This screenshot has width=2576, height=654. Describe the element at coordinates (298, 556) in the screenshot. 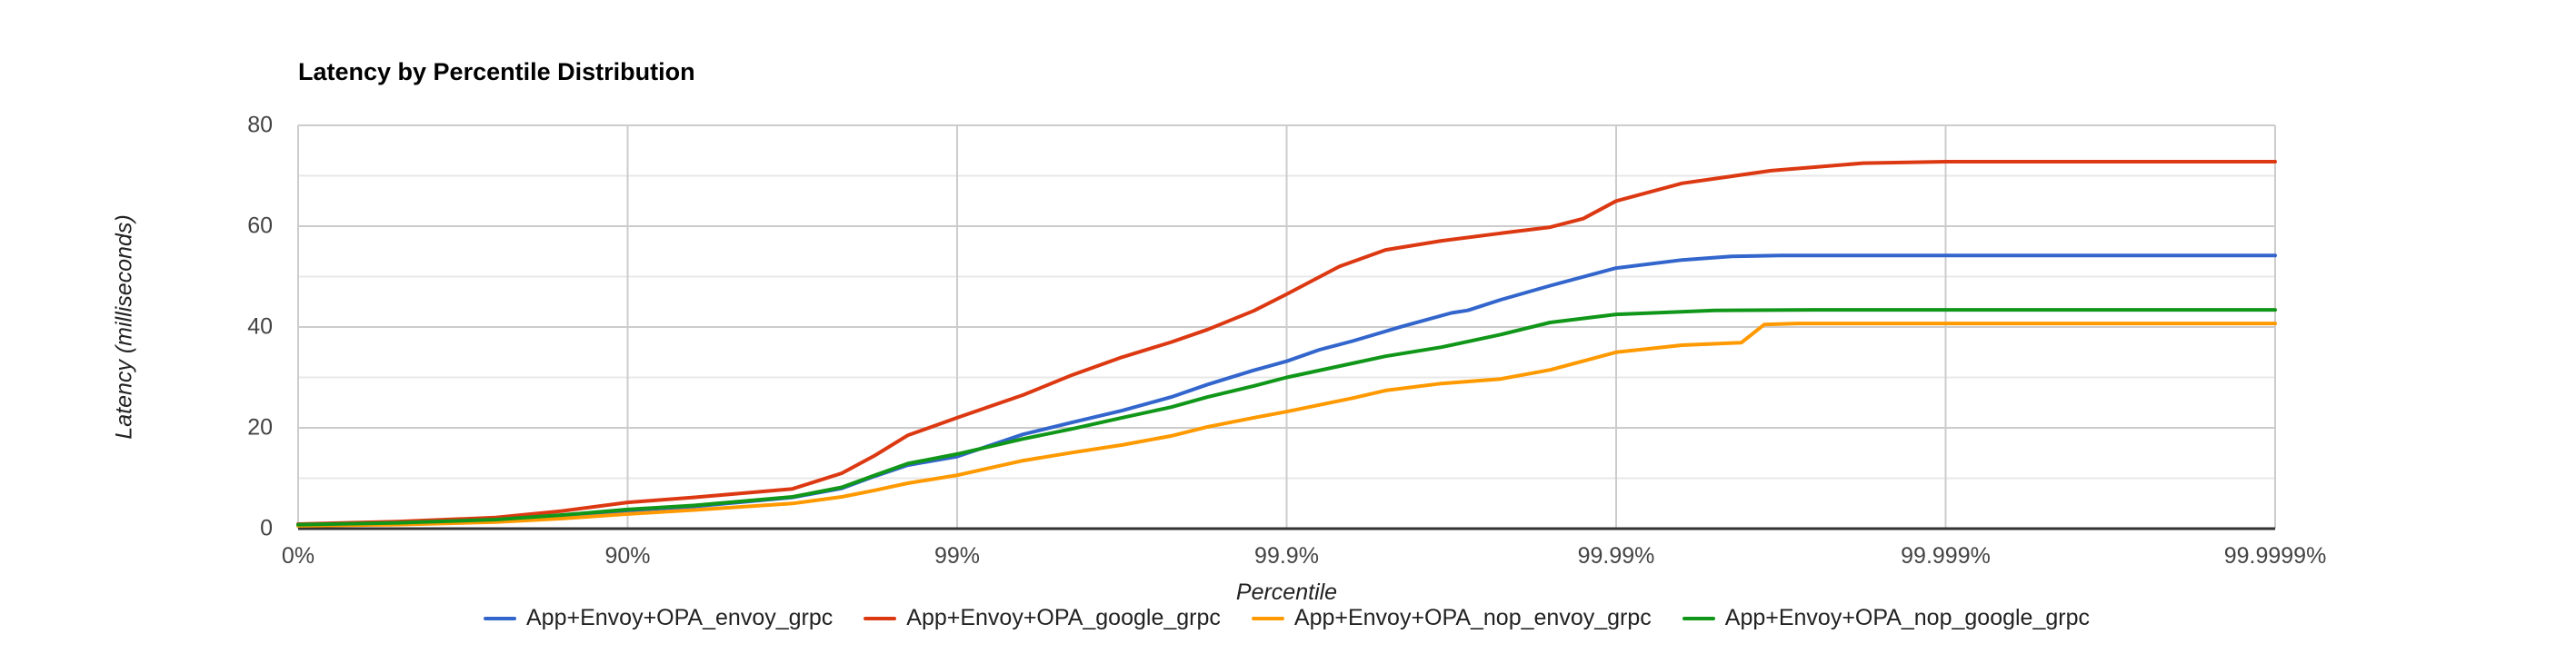

I see `x-tick-label: 0%` at that location.